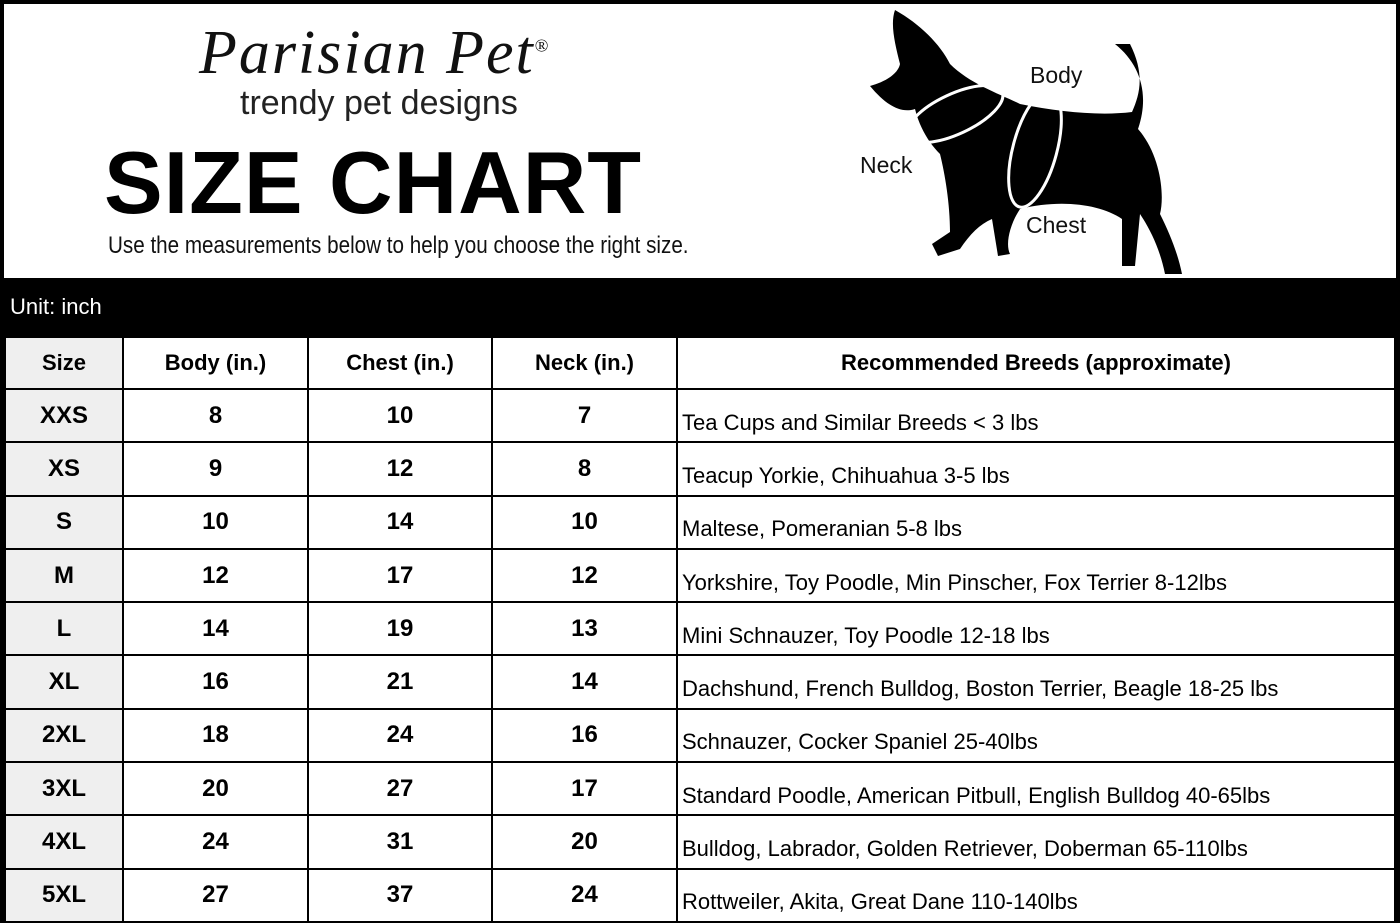  Describe the element at coordinates (400, 735) in the screenshot. I see `cell-chest: 24` at that location.